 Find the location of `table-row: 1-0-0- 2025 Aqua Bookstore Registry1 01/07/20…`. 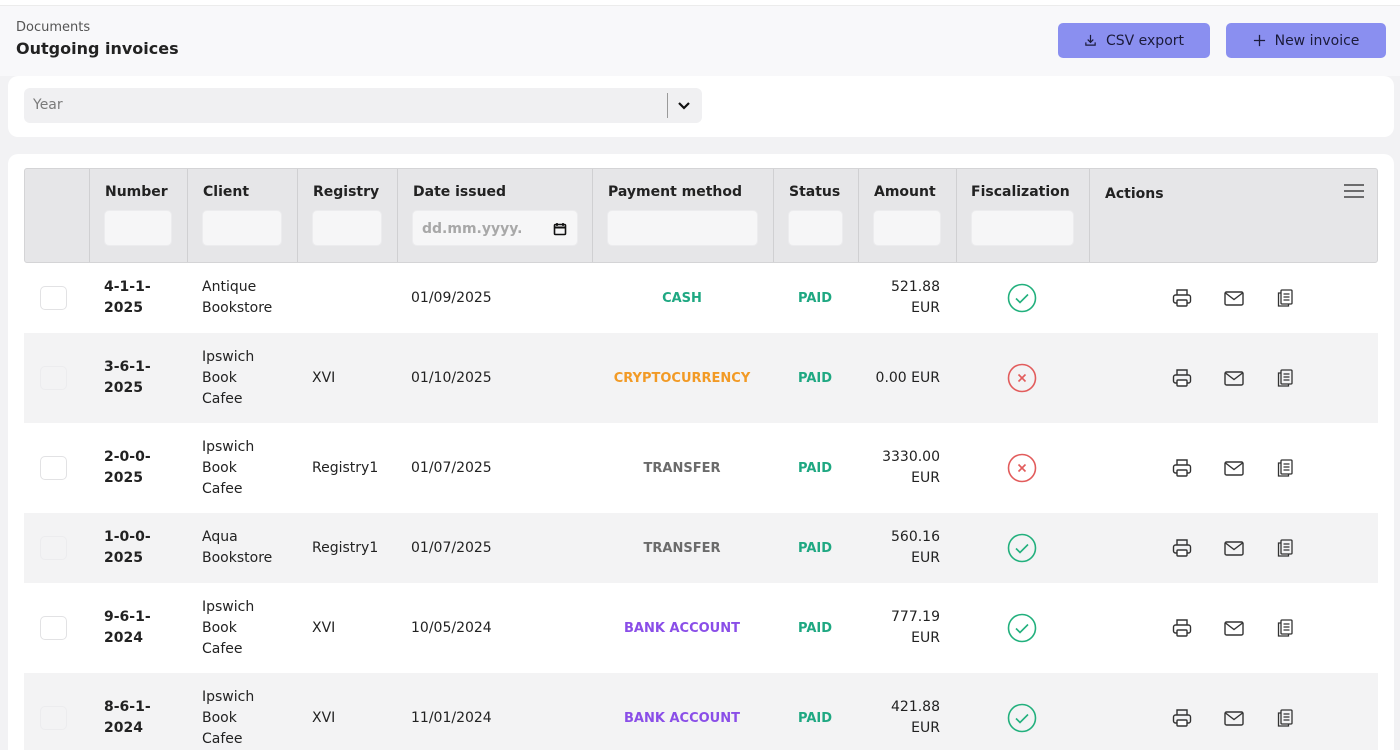

table-row: 1-0-0- 2025 Aqua Bookstore Registry1 01/07/20… is located at coordinates (701, 548).